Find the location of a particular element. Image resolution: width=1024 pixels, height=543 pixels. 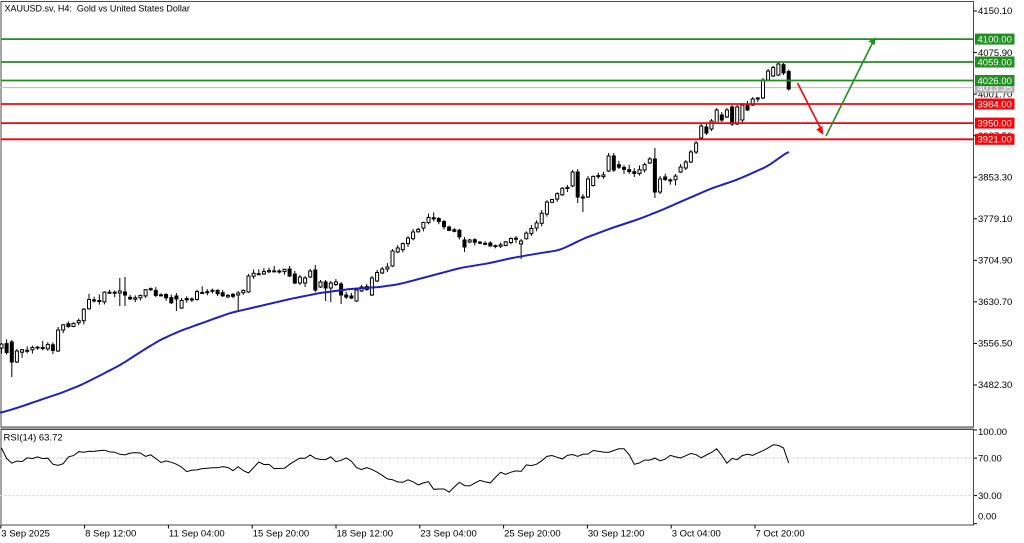

svg-text: 30 Sep 12:00 is located at coordinates (616, 534).